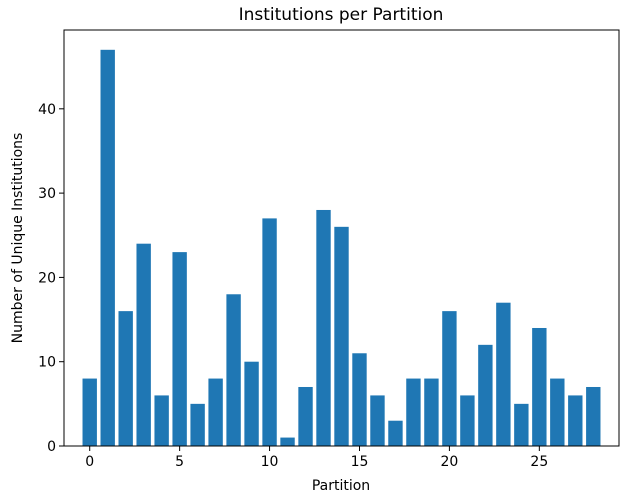 This screenshot has width=630, height=498. I want to click on chart-title: Institutions per Partition, so click(341, 15).